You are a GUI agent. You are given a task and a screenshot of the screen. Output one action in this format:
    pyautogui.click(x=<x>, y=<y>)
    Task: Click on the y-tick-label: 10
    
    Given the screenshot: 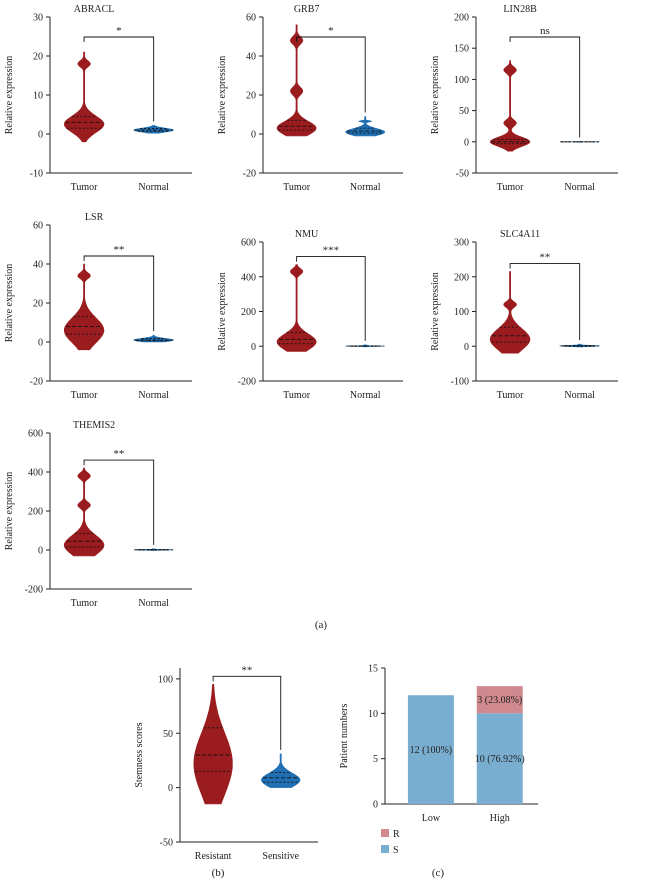 What is the action you would take?
    pyautogui.click(x=373, y=714)
    